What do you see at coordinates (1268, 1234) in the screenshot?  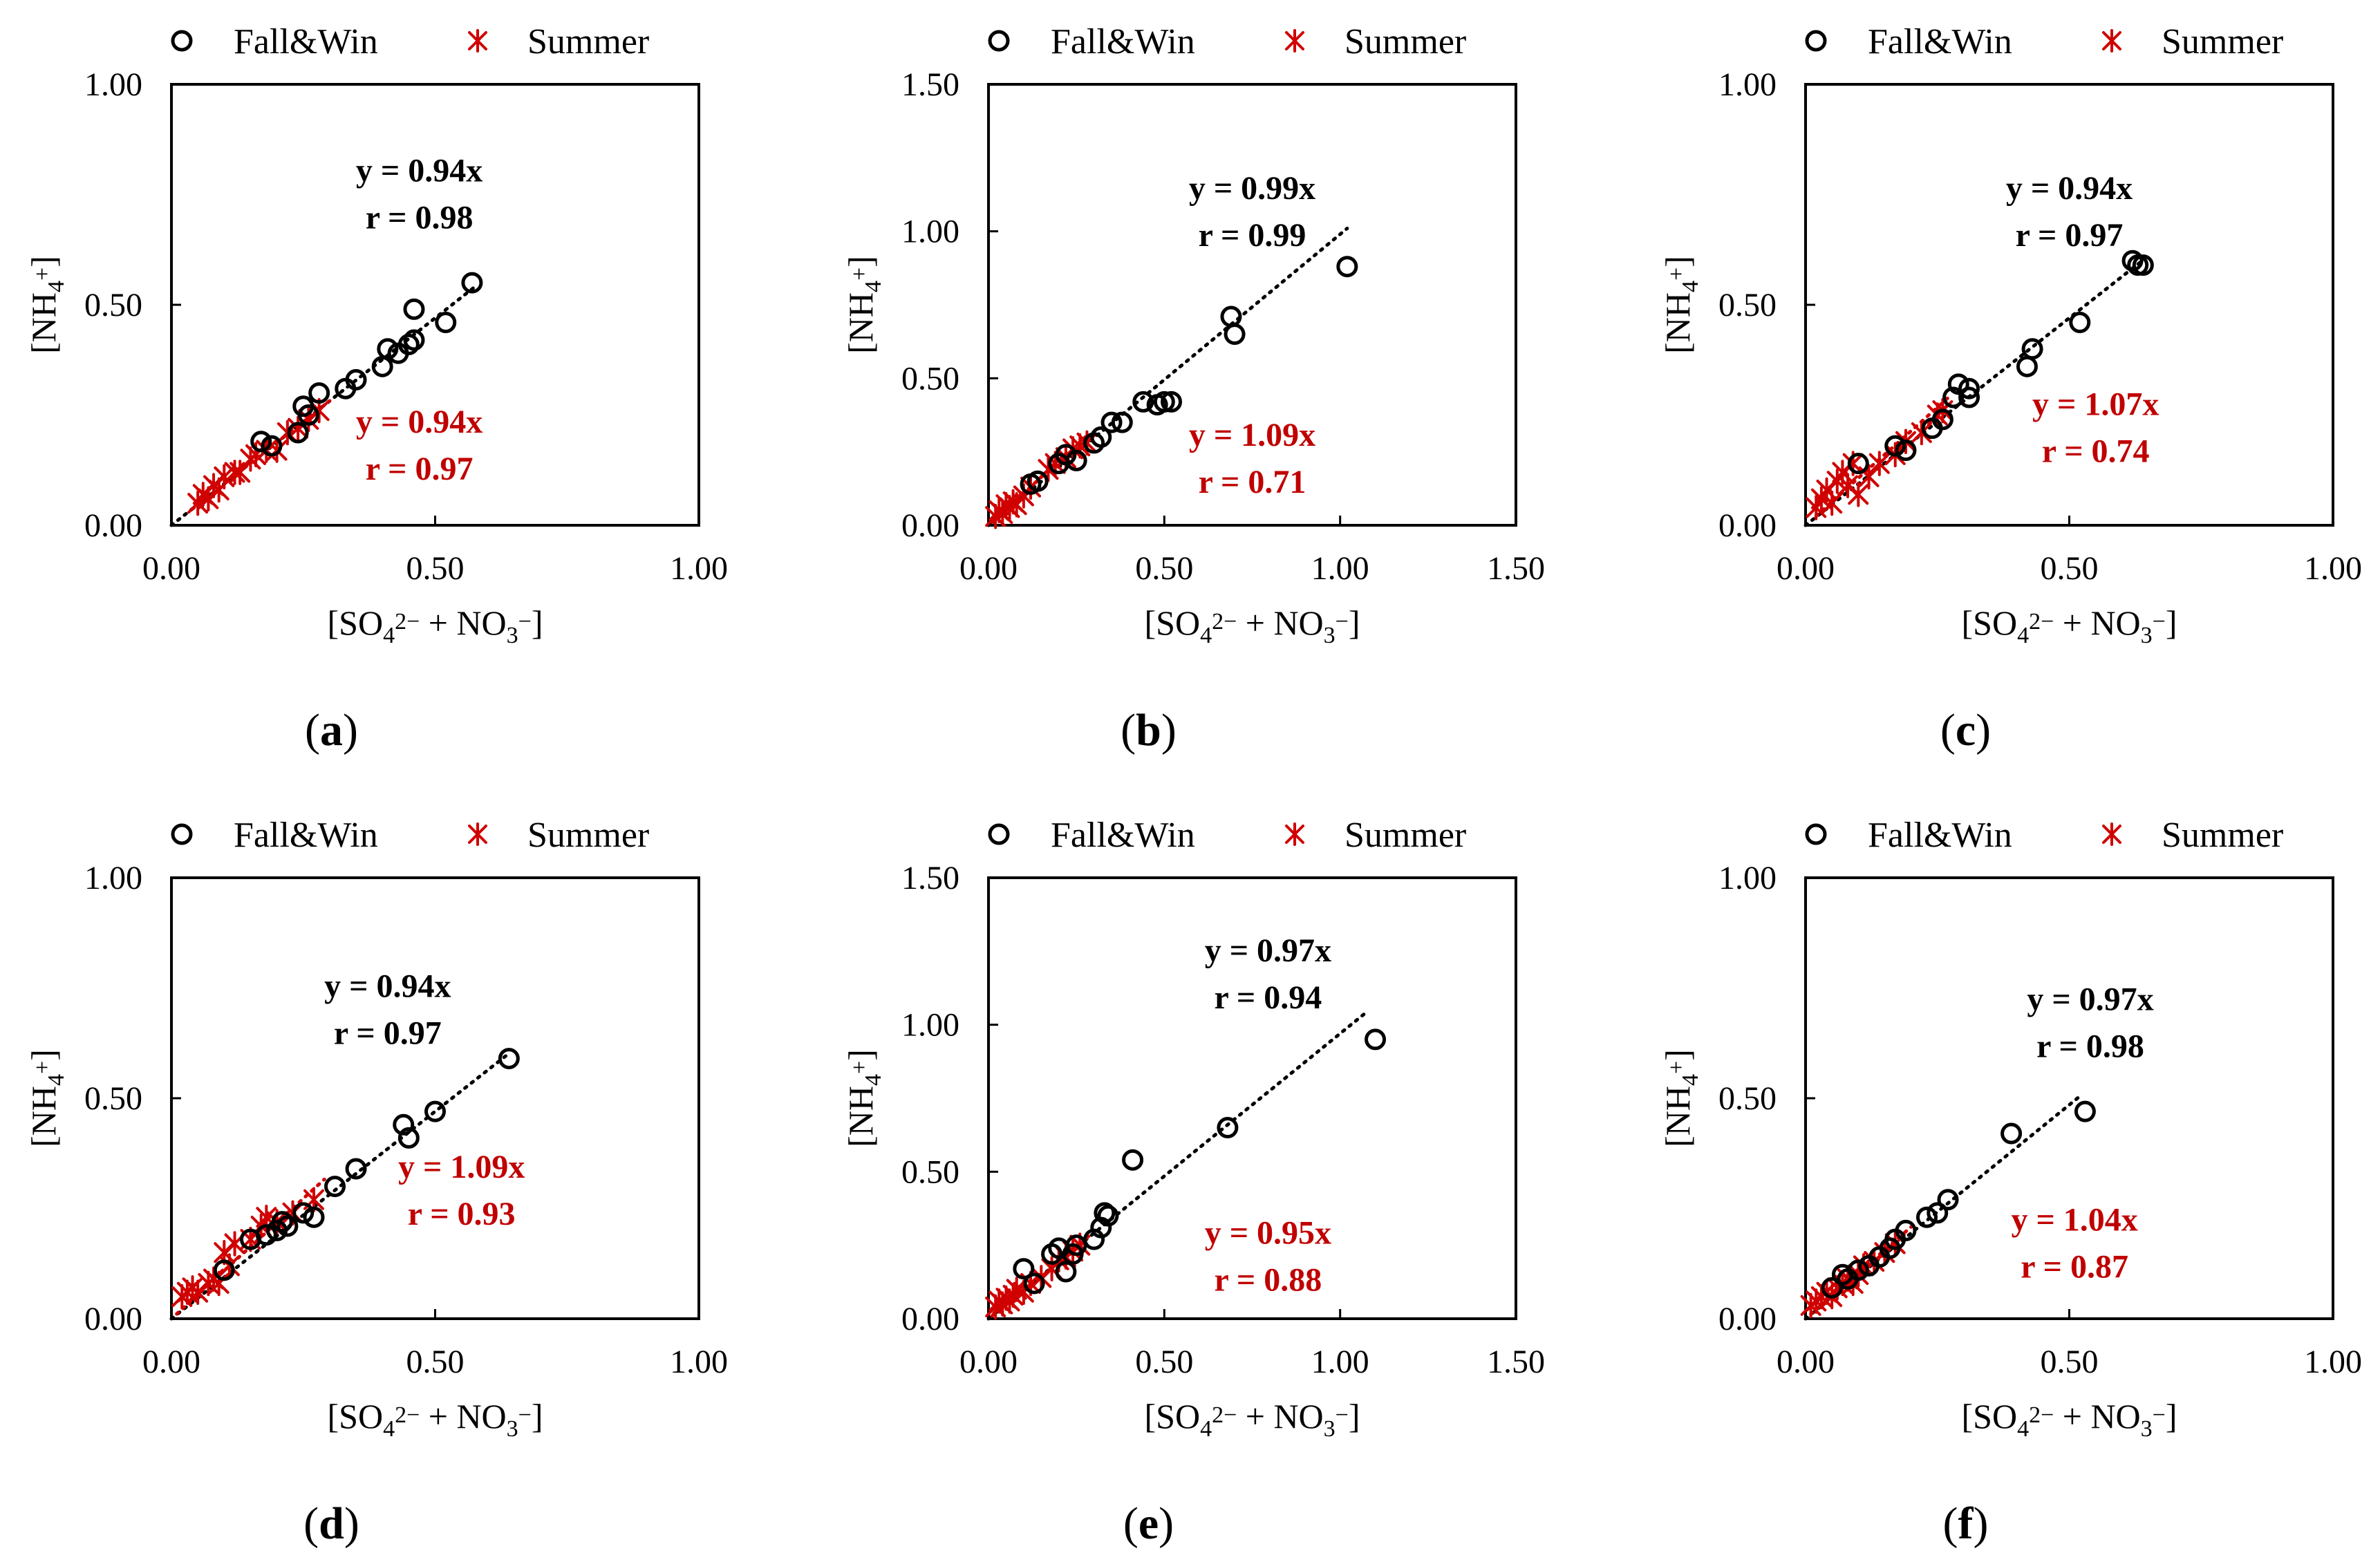 I see `summer-equation: y = 0.95x` at bounding box center [1268, 1234].